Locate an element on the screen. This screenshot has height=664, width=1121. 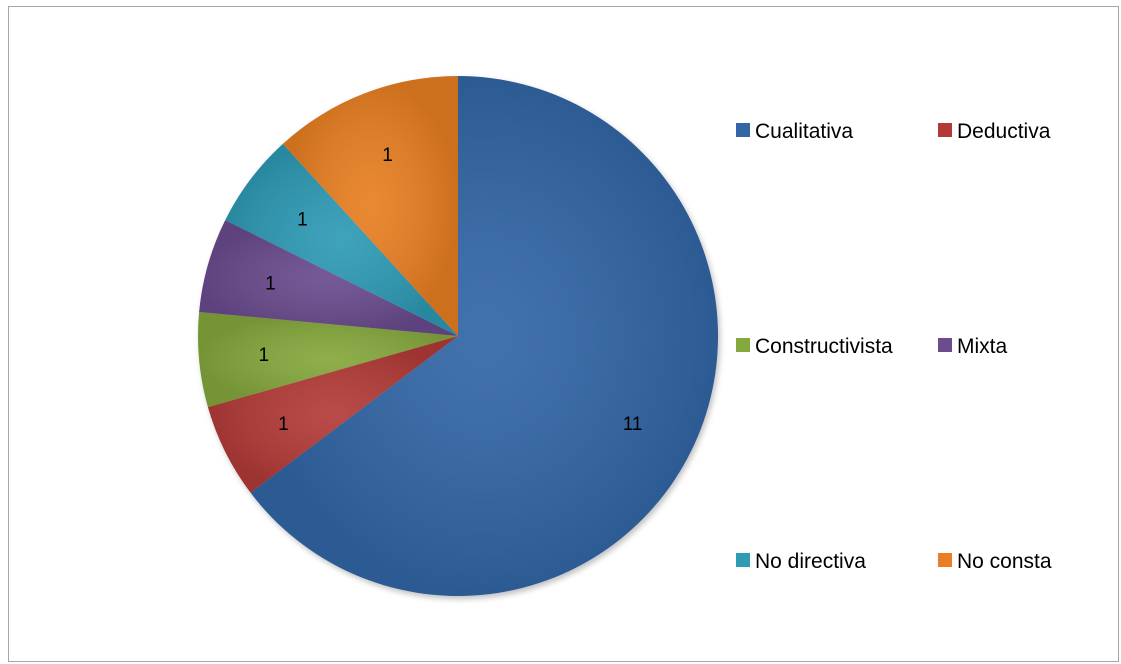
pie-slice-shade-constructivista is located at coordinates (328, 360).